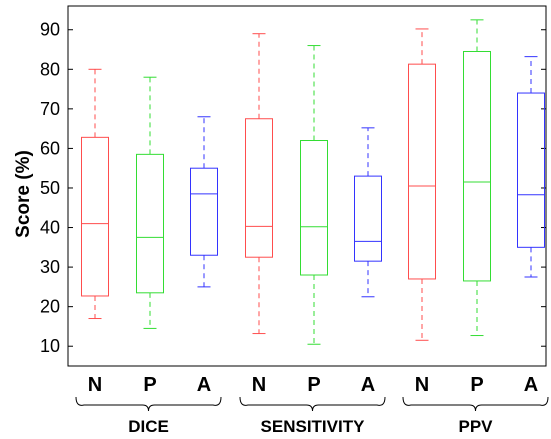 Image resolution: width=551 pixels, height=439 pixels. Describe the element at coordinates (312, 404) in the screenshot. I see `group-brace-sensitivity` at that location.